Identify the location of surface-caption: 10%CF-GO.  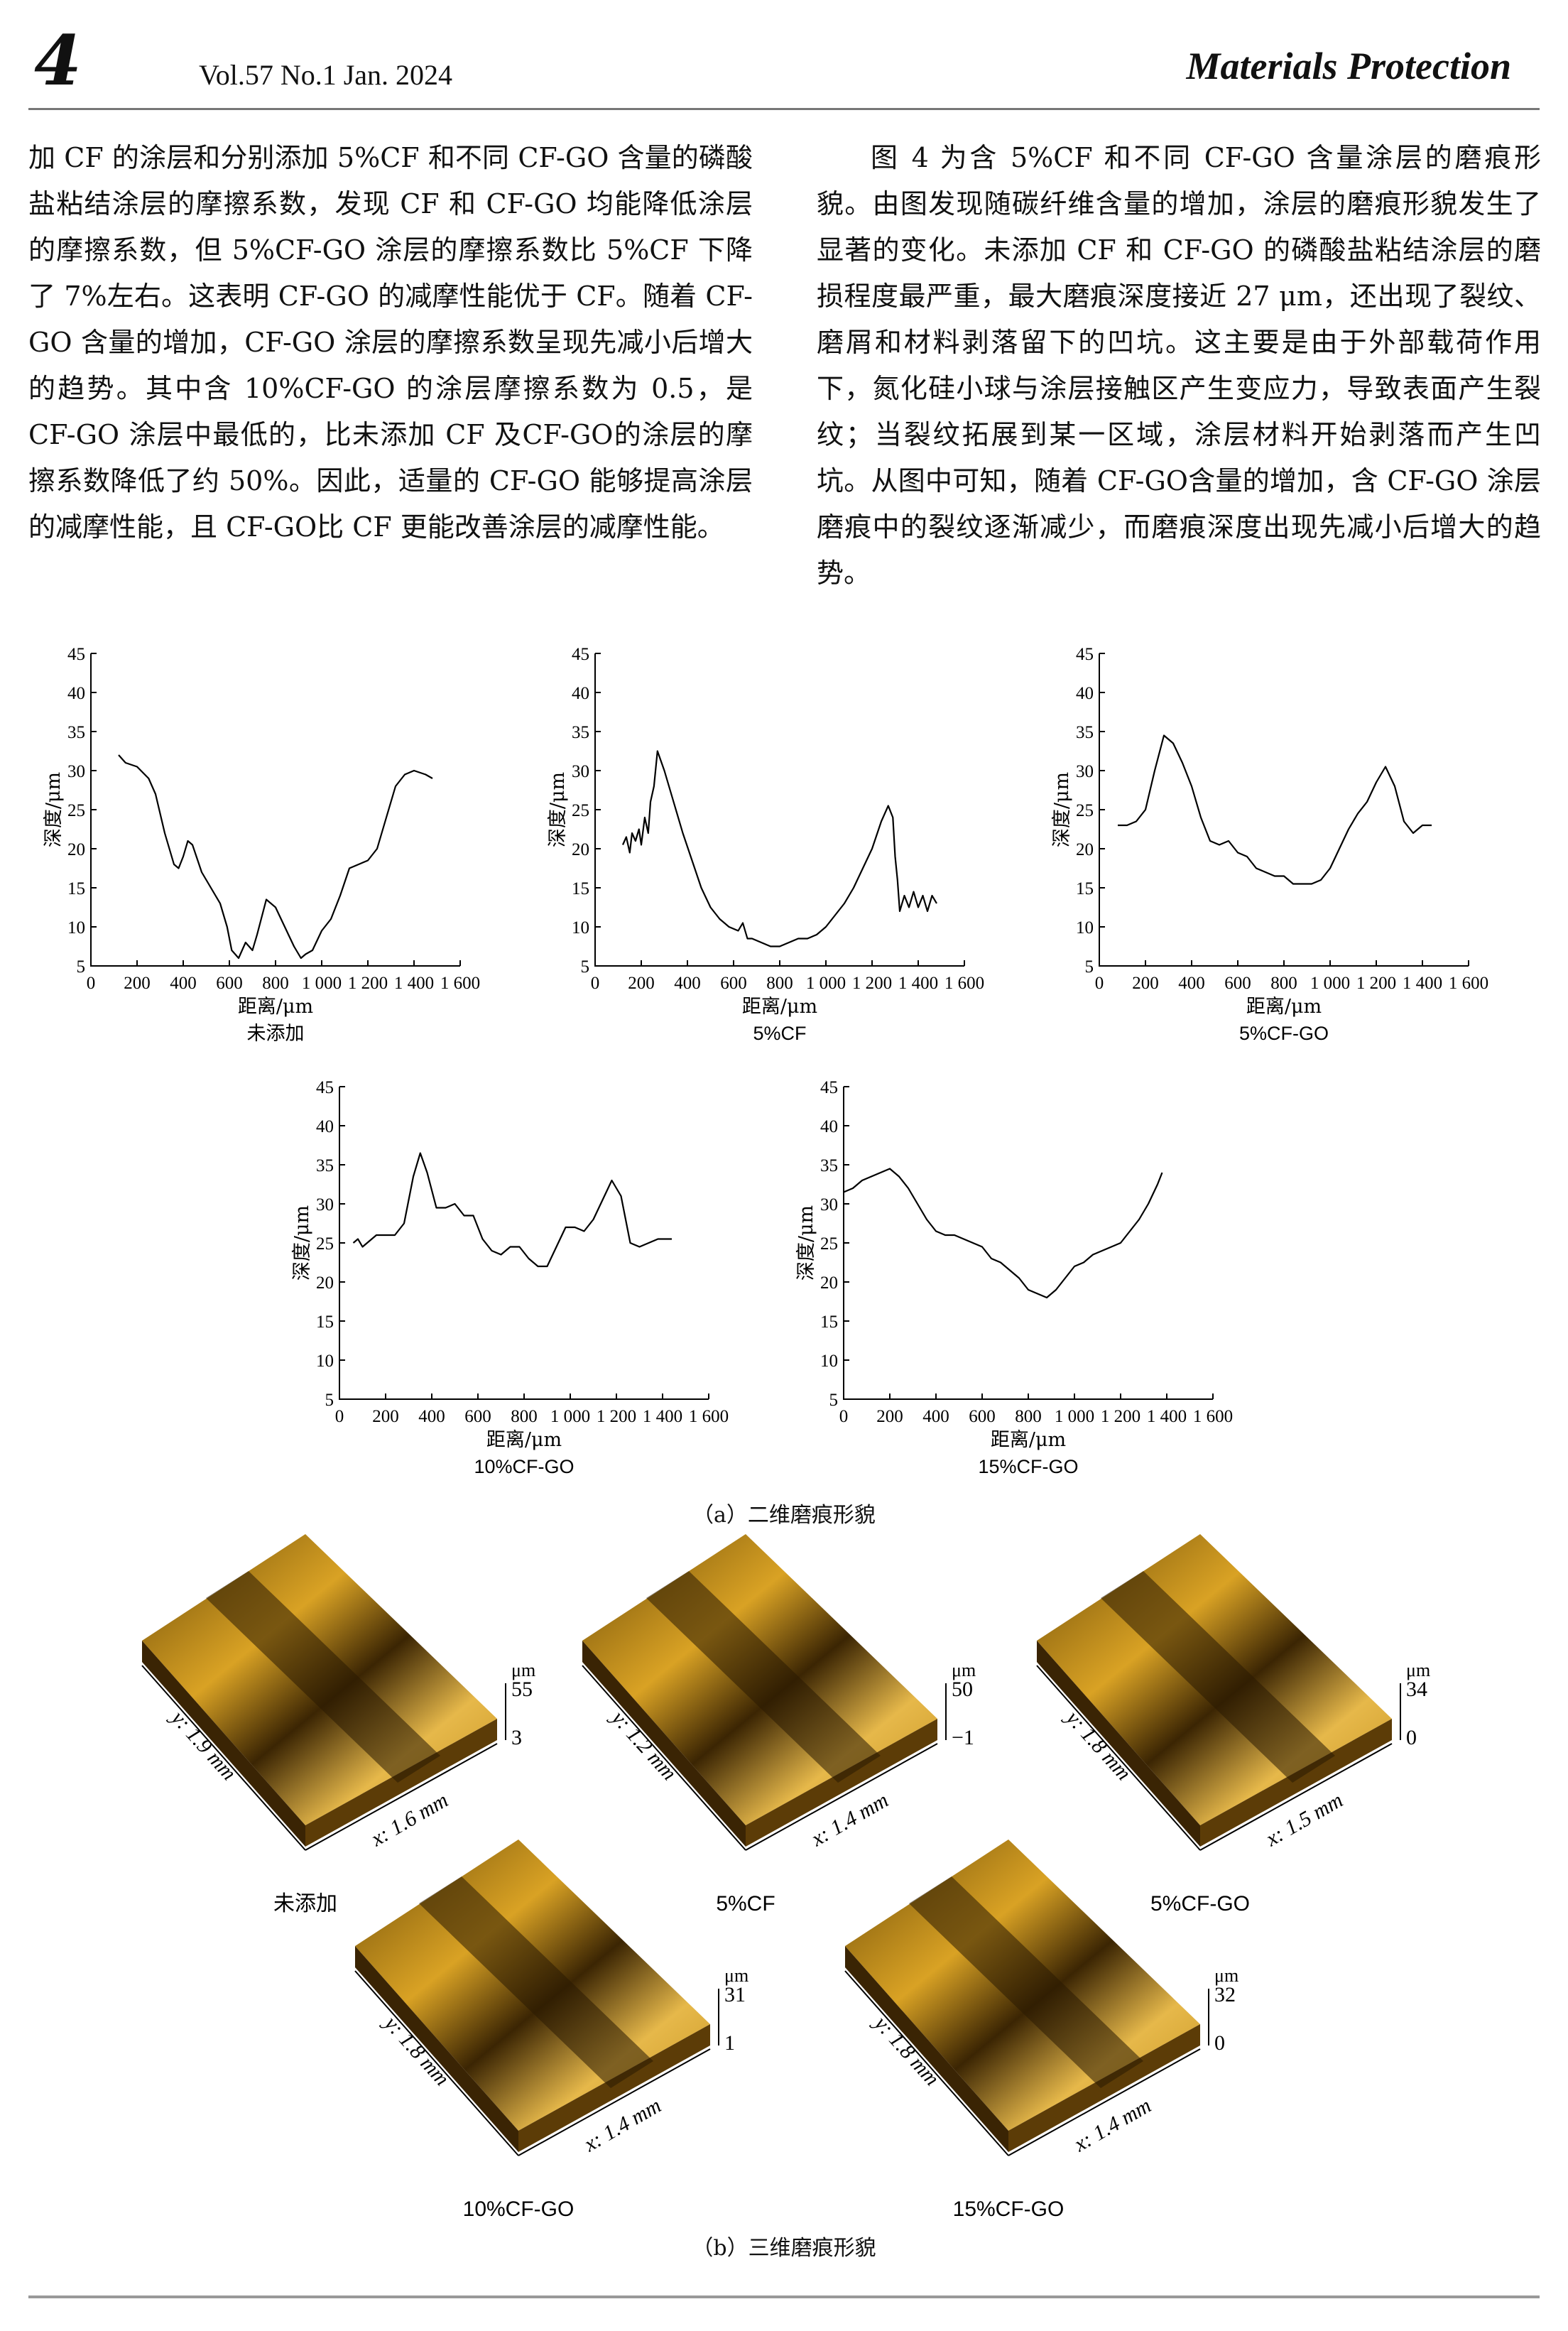
(519, 2209).